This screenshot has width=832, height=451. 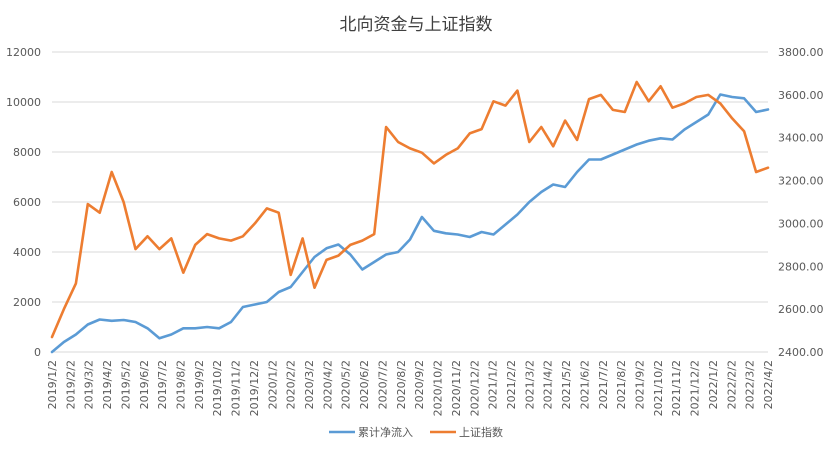 What do you see at coordinates (162, 384) in the screenshot?
I see `x-tick-label: 2019/7/2` at bounding box center [162, 384].